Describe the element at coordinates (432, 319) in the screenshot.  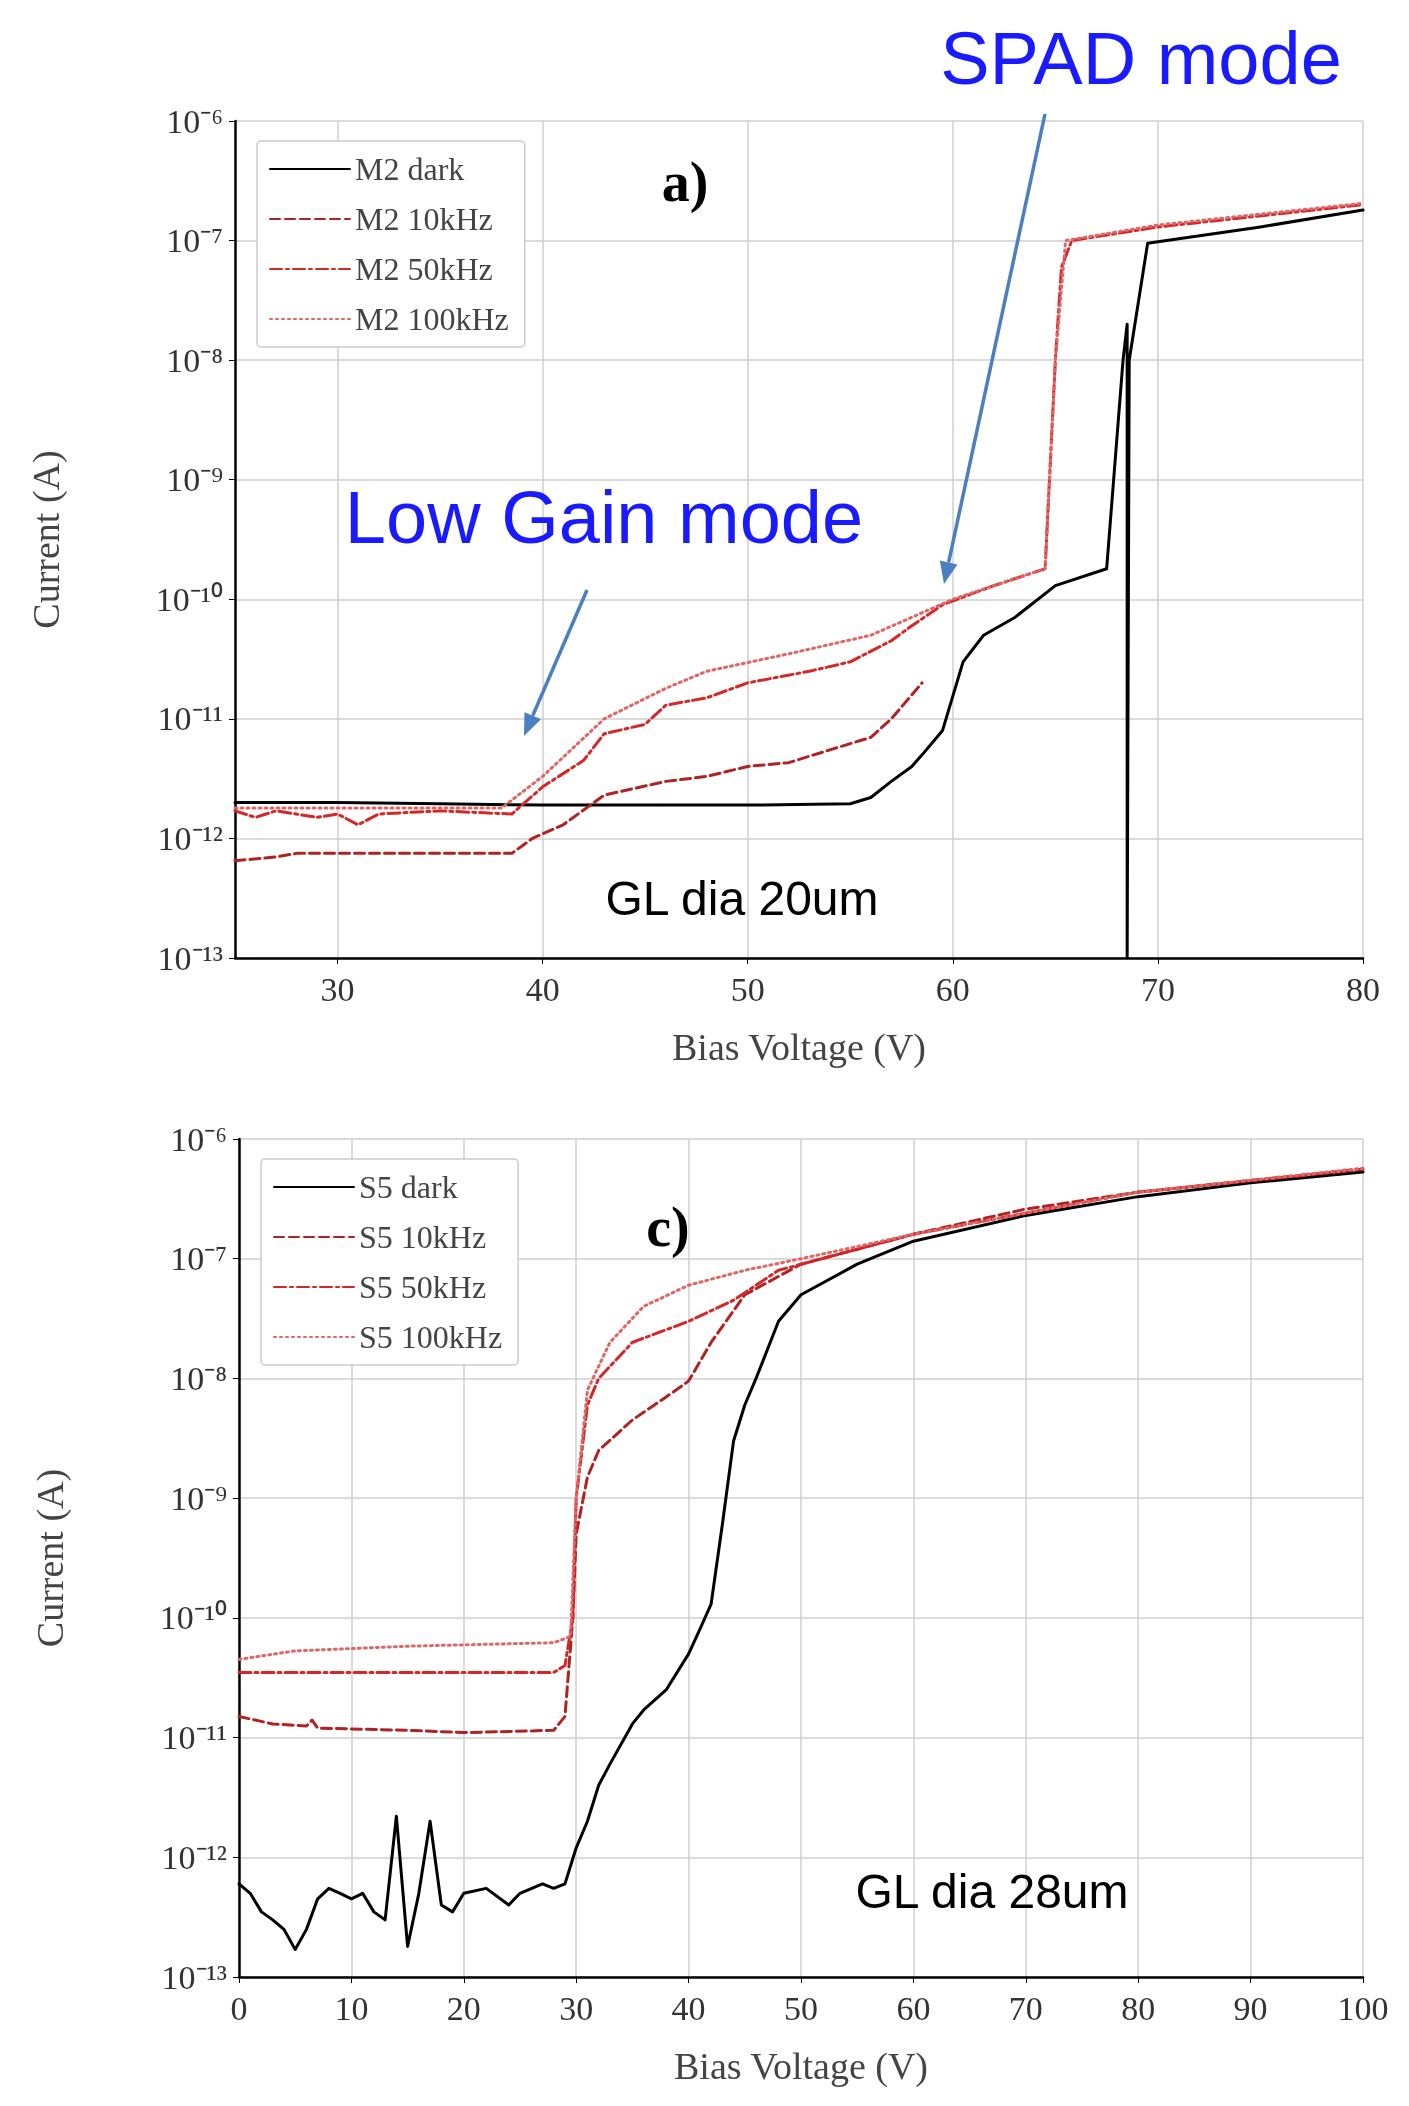
I see `legend-label: M2 100kHz` at that location.